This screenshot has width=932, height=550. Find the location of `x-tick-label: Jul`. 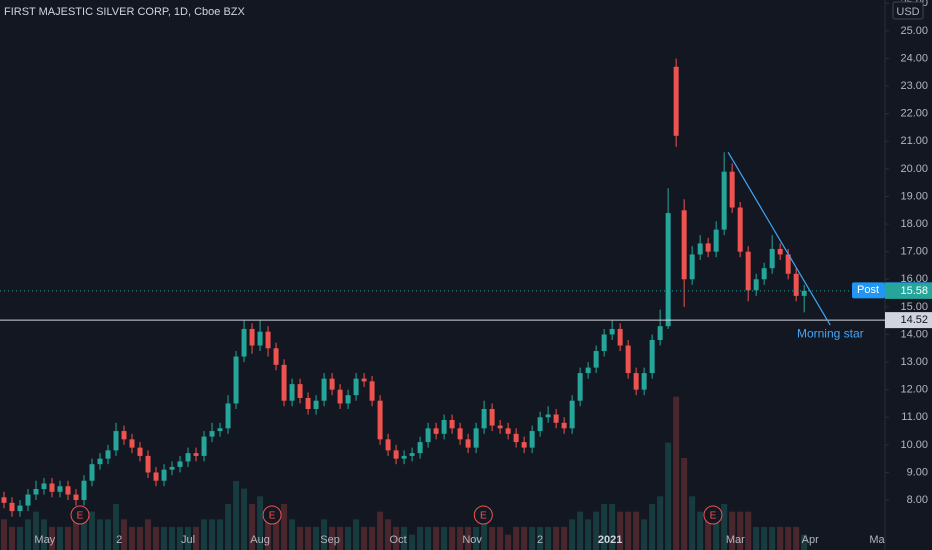

x-tick-label: Jul is located at coordinates (188, 540).